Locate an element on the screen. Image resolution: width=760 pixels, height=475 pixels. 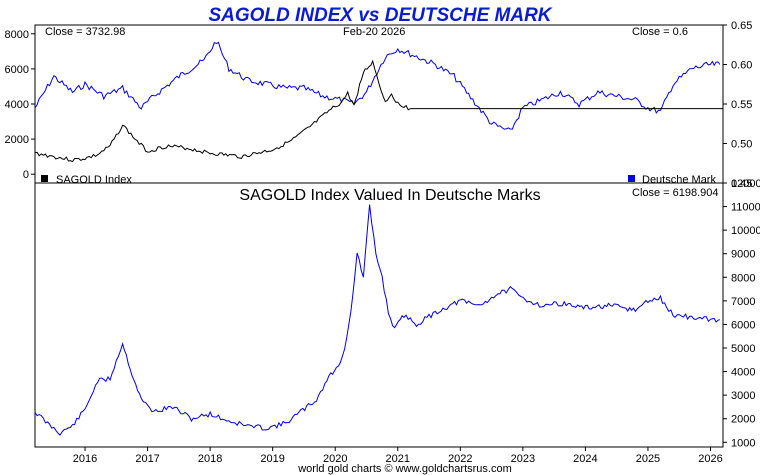
x-tick-label: 2018 is located at coordinates (210, 459).